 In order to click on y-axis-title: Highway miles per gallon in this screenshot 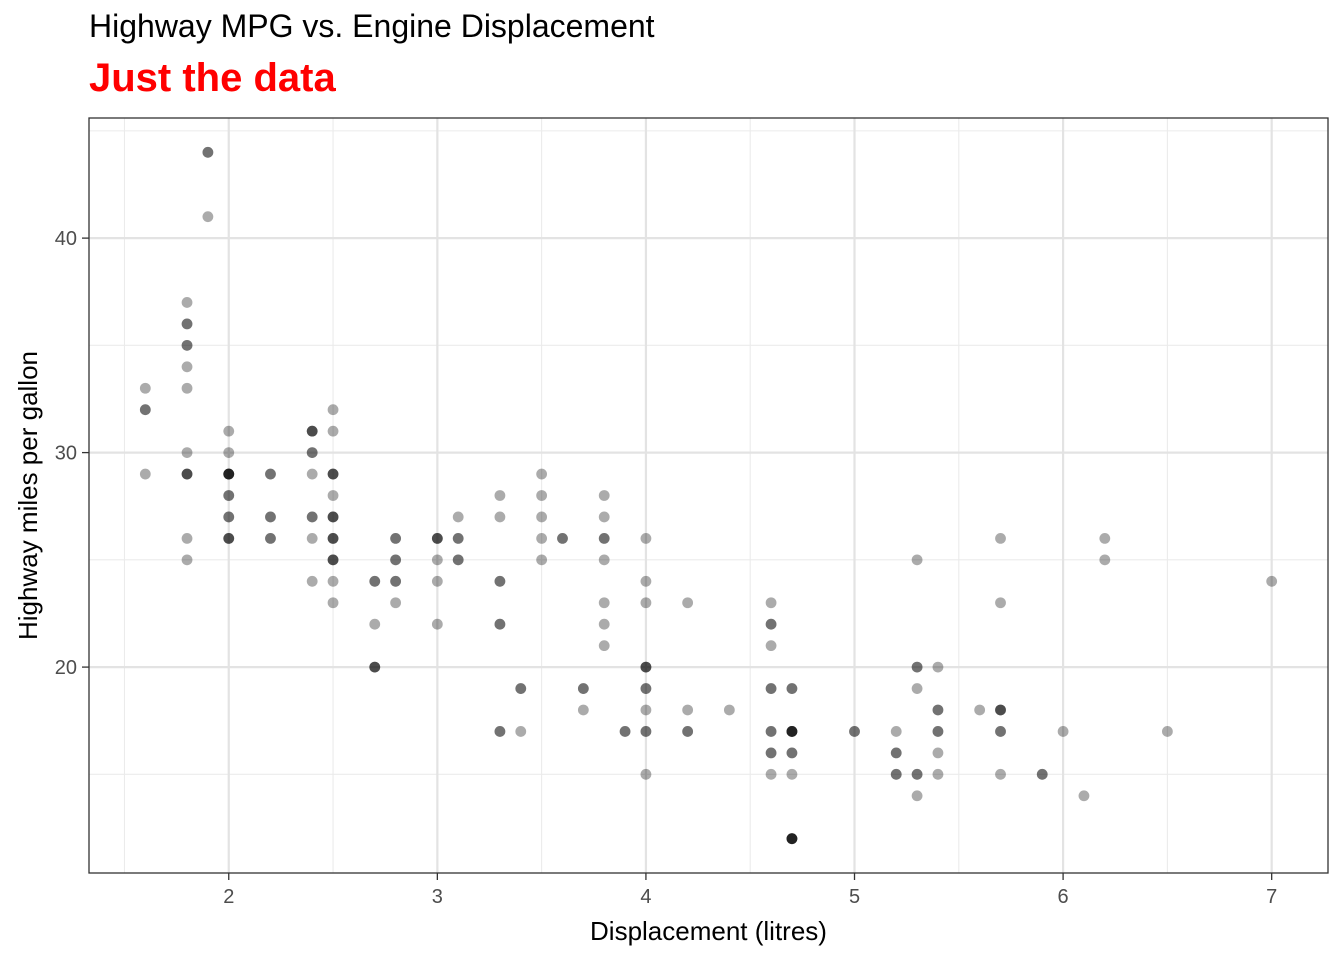, I will do `click(28, 495)`.